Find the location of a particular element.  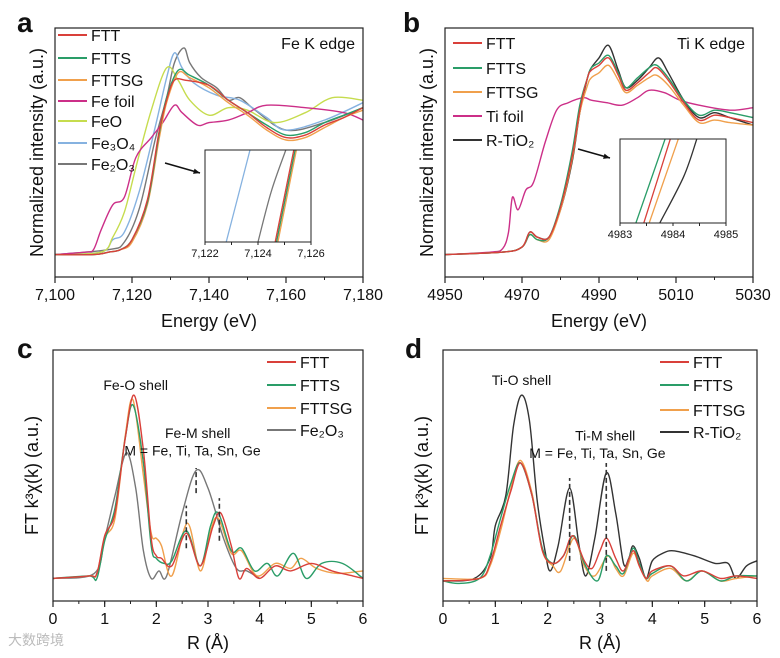

annotation: Fe-O shell is located at coordinates (135, 385).